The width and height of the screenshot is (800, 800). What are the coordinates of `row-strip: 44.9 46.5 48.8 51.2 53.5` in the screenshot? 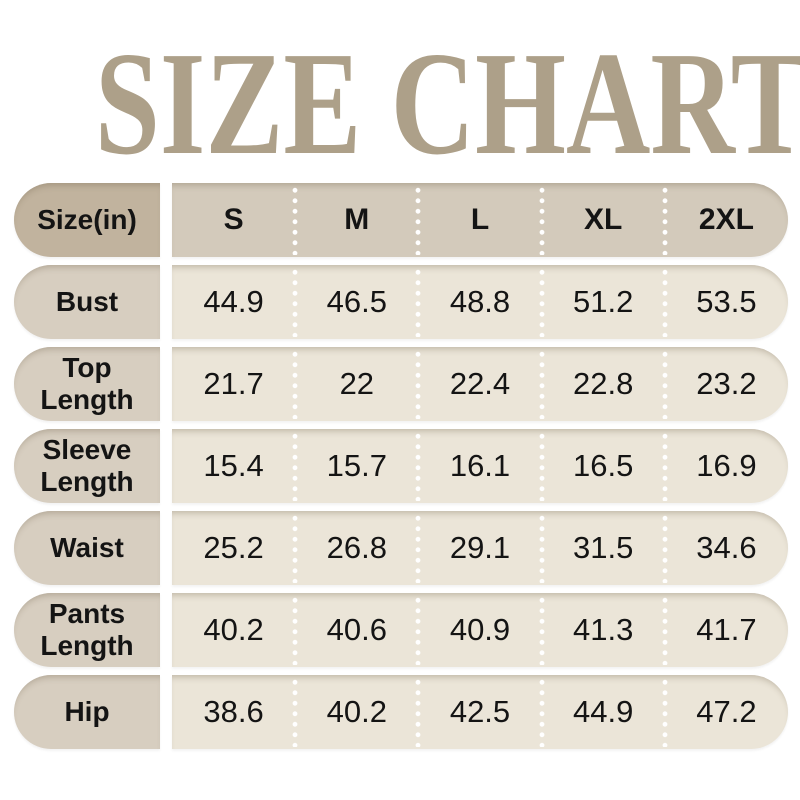 It's located at (480, 302).